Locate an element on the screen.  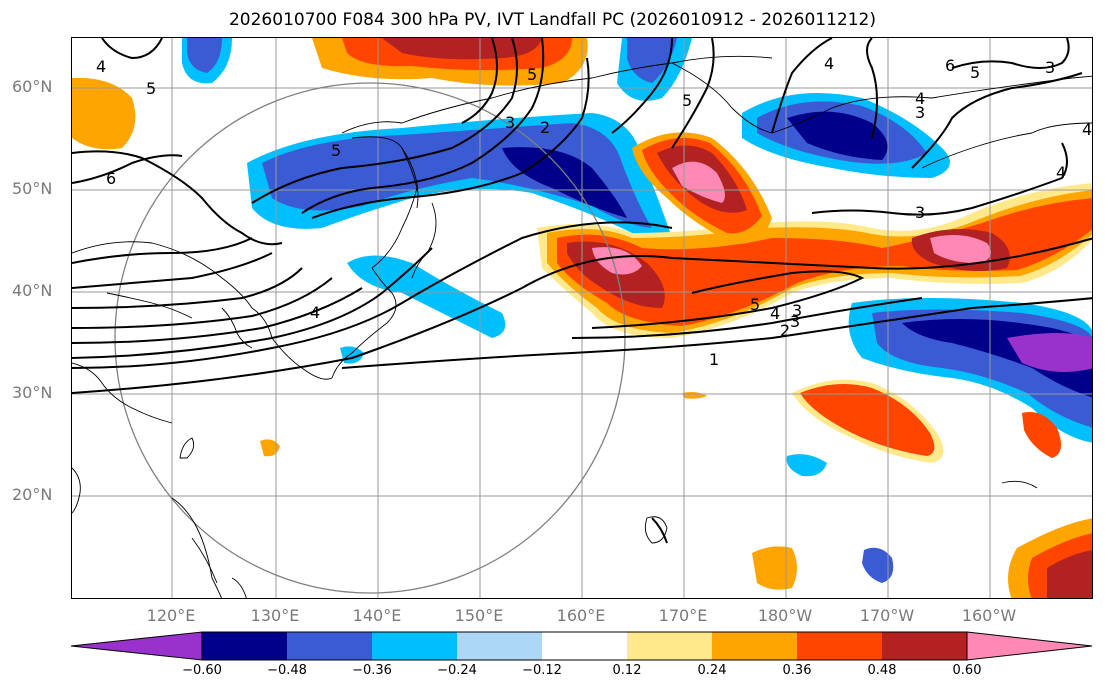
colorbar-tick-label: −0.60 is located at coordinates (202, 670).